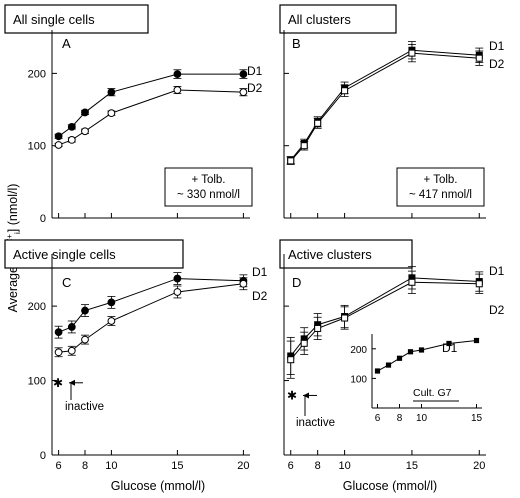 This screenshot has height=498, width=520. What do you see at coordinates (64, 254) in the screenshot?
I see `panel-header: Active single cells` at bounding box center [64, 254].